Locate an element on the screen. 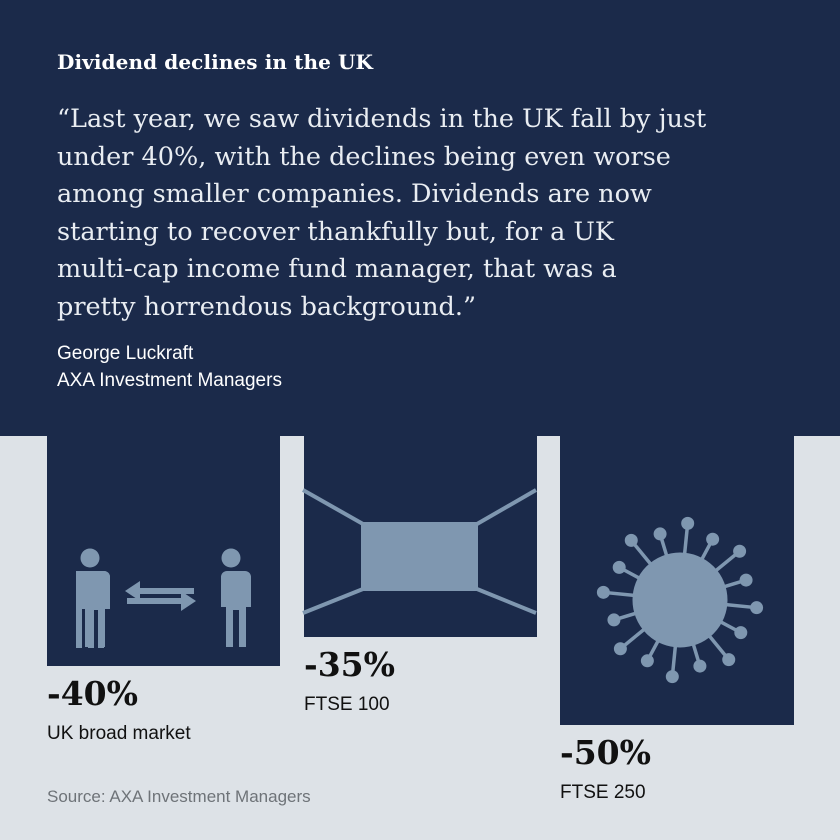 The image size is (840, 840). author-name: George Luckraft is located at coordinates (125, 353).